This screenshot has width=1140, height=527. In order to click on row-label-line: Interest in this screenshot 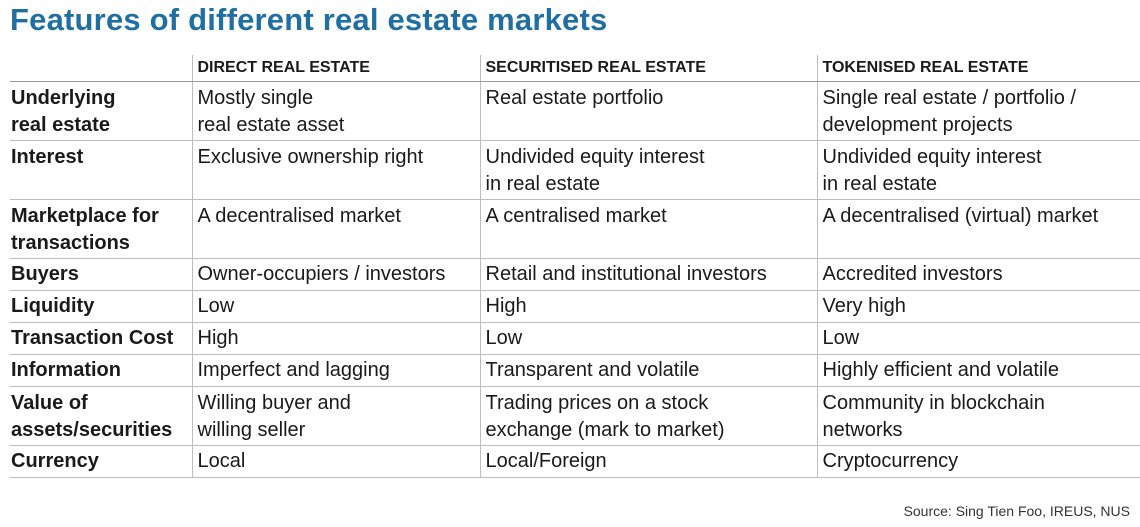, I will do `click(47, 157)`.